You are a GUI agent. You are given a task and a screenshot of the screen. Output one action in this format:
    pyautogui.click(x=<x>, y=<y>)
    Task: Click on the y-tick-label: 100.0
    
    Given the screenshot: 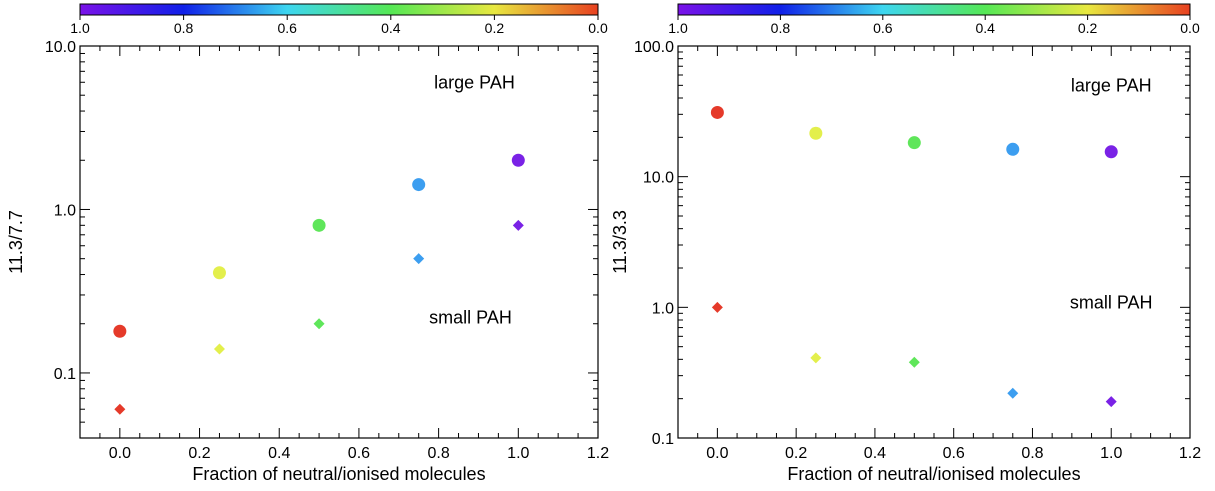 What is the action you would take?
    pyautogui.click(x=654, y=47)
    